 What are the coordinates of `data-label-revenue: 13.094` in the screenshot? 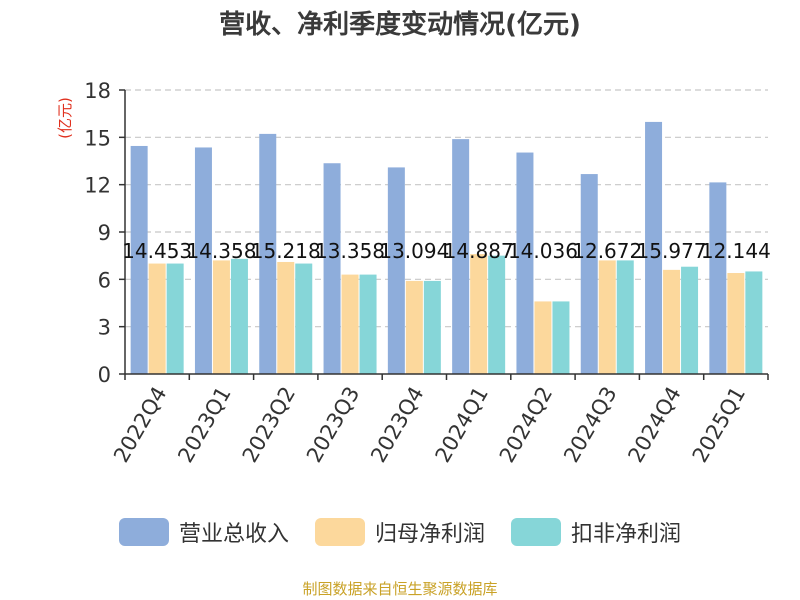 It's located at (414, 251).